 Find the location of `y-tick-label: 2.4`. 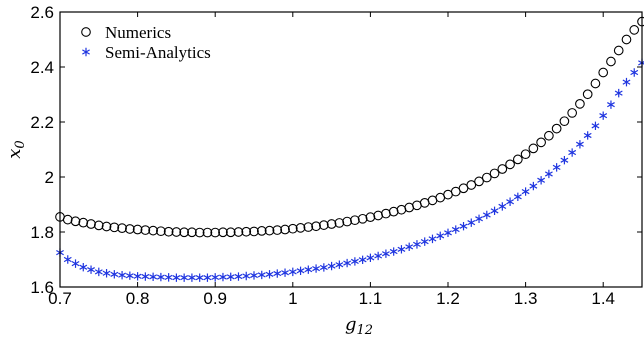

y-tick-label: 2.4 is located at coordinates (42, 67).